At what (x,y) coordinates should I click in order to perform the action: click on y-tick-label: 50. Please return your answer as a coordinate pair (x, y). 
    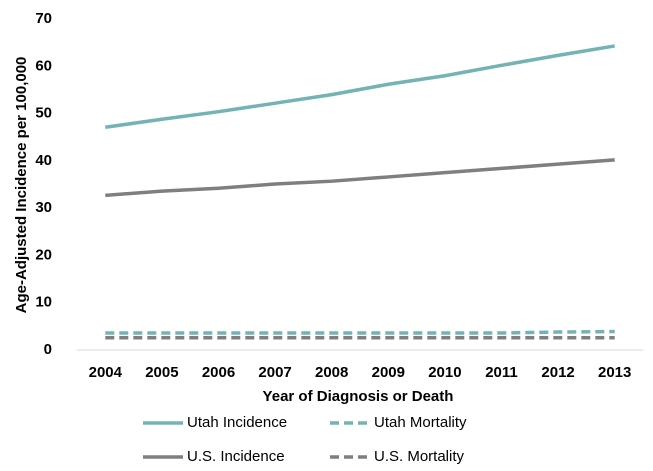
    Looking at the image, I should click on (43, 113).